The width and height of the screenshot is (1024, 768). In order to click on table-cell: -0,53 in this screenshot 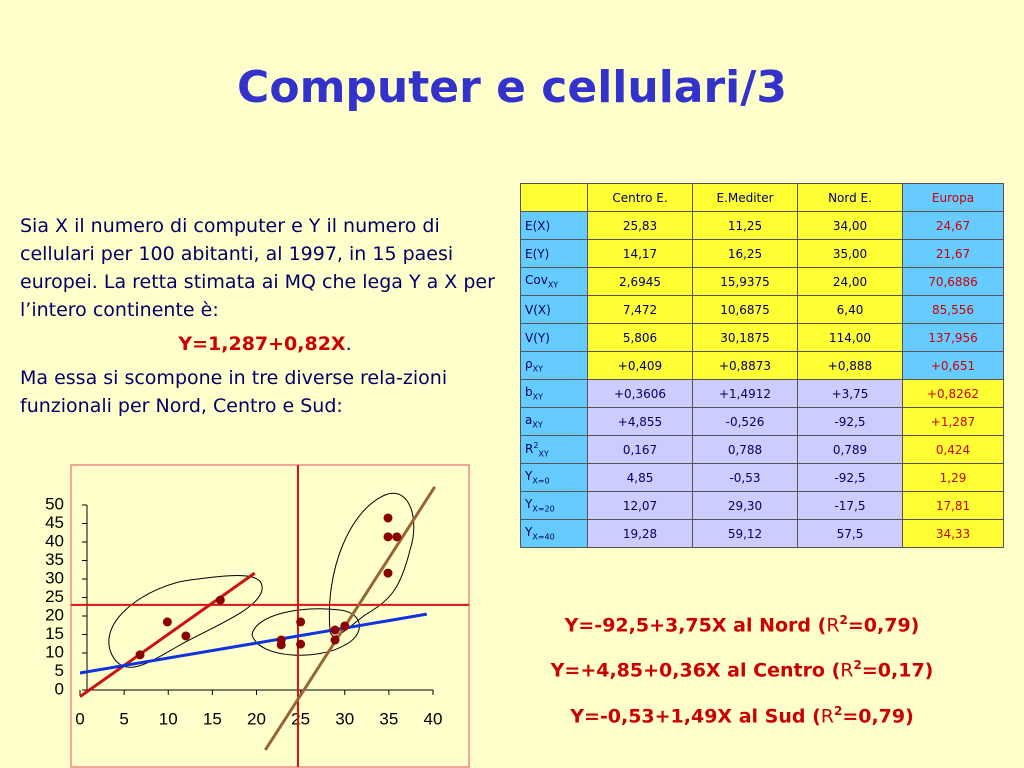, I will do `click(745, 477)`.